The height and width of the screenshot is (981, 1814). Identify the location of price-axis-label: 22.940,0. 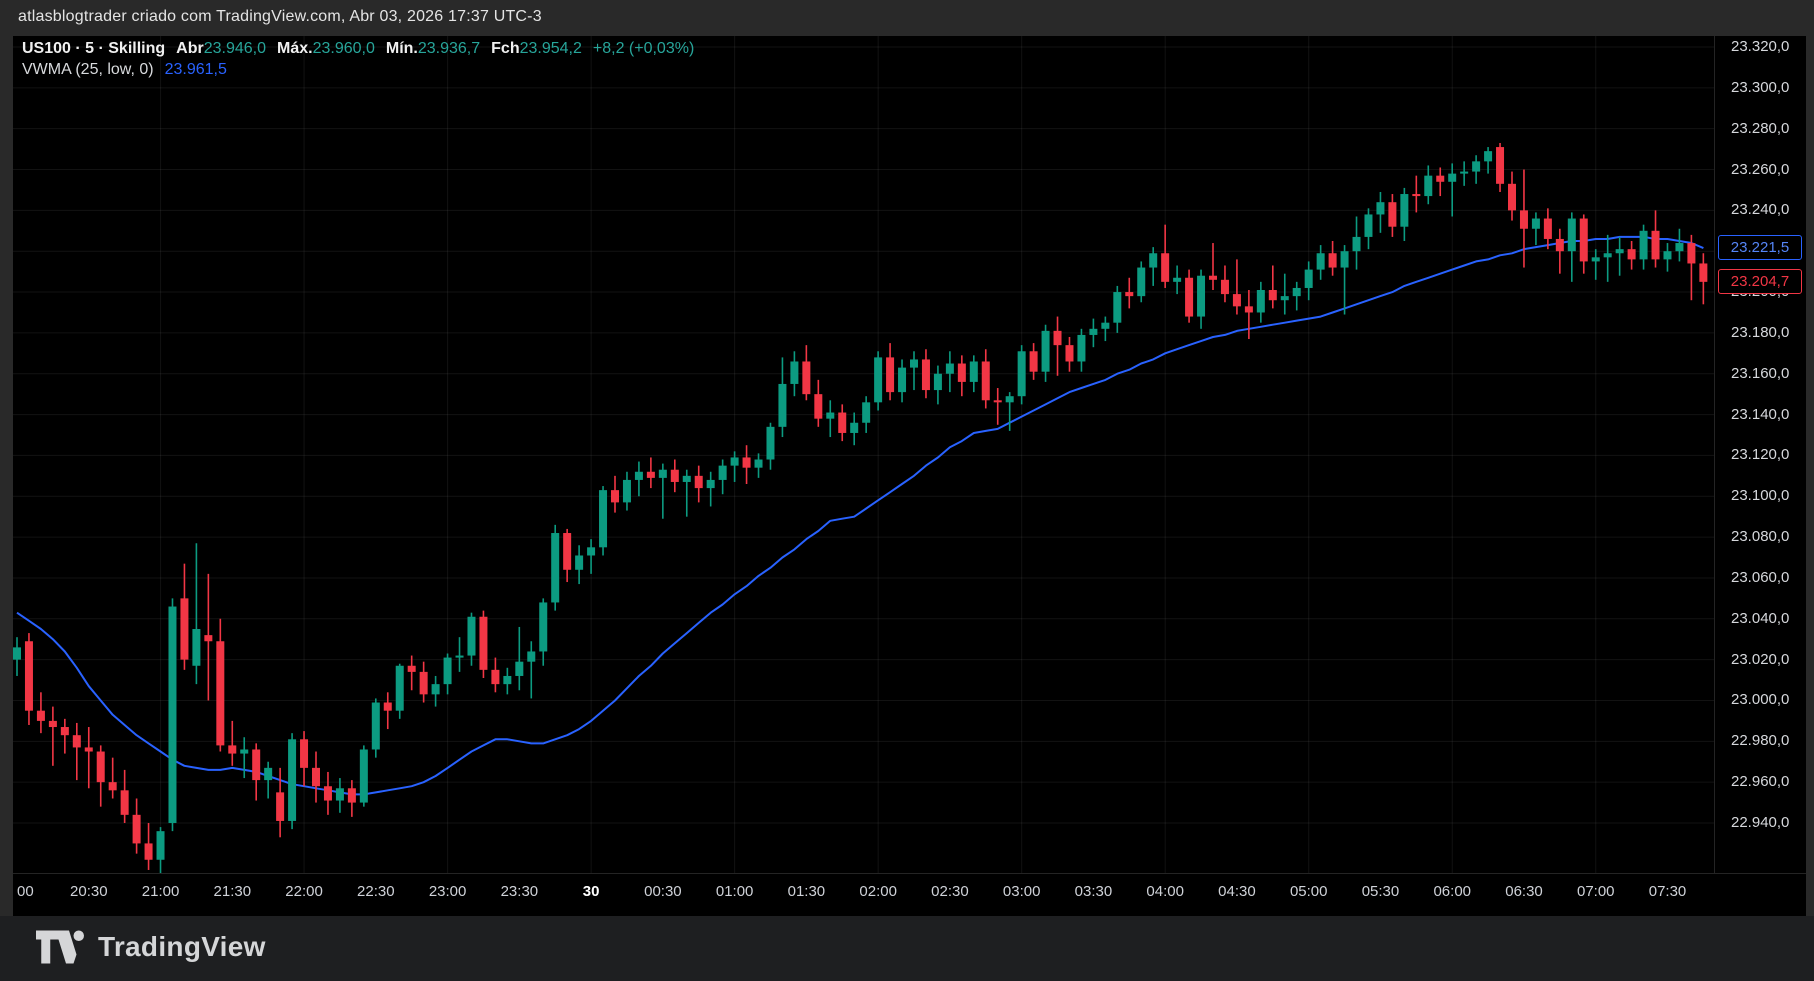
(1760, 822).